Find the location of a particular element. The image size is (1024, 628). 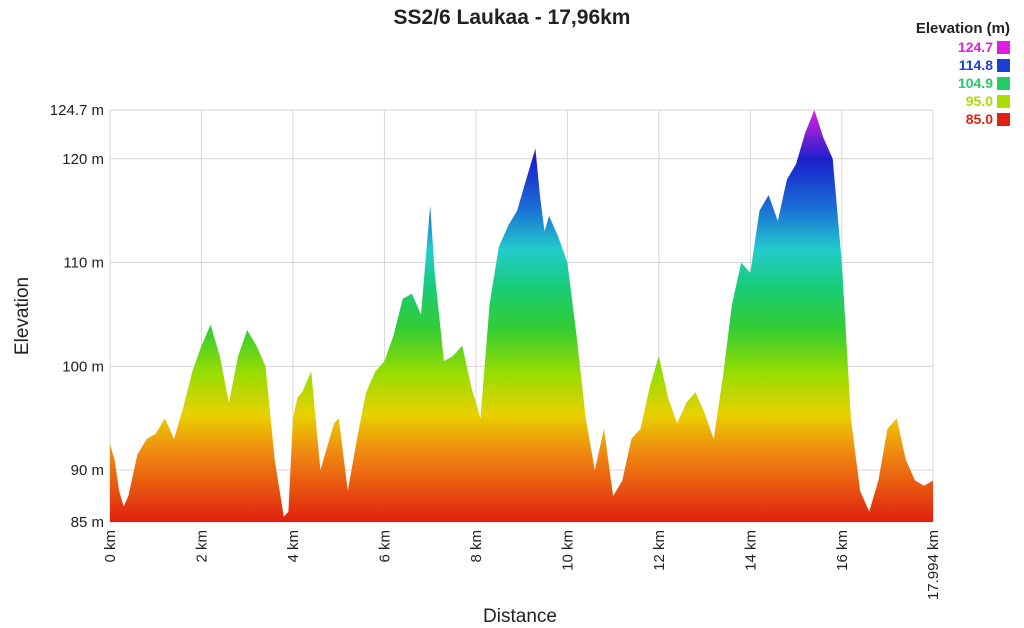

y-tick-label: 100 m is located at coordinates (83, 366).